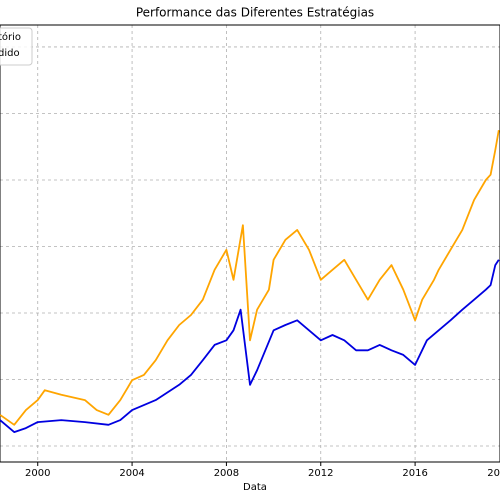 This screenshot has height=500, width=500. Describe the element at coordinates (320, 473) in the screenshot. I see `x-tick-label: 2012` at that location.